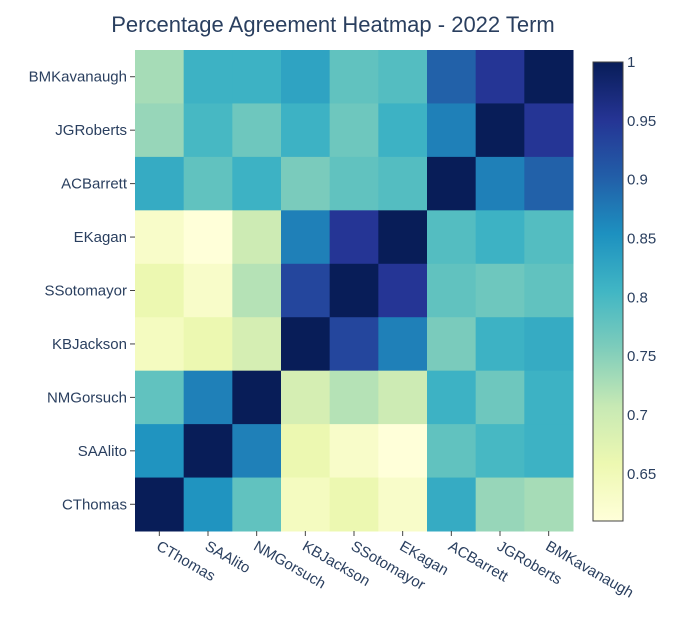  I want to click on y-tick-label: NMGorsuch, so click(87, 397).